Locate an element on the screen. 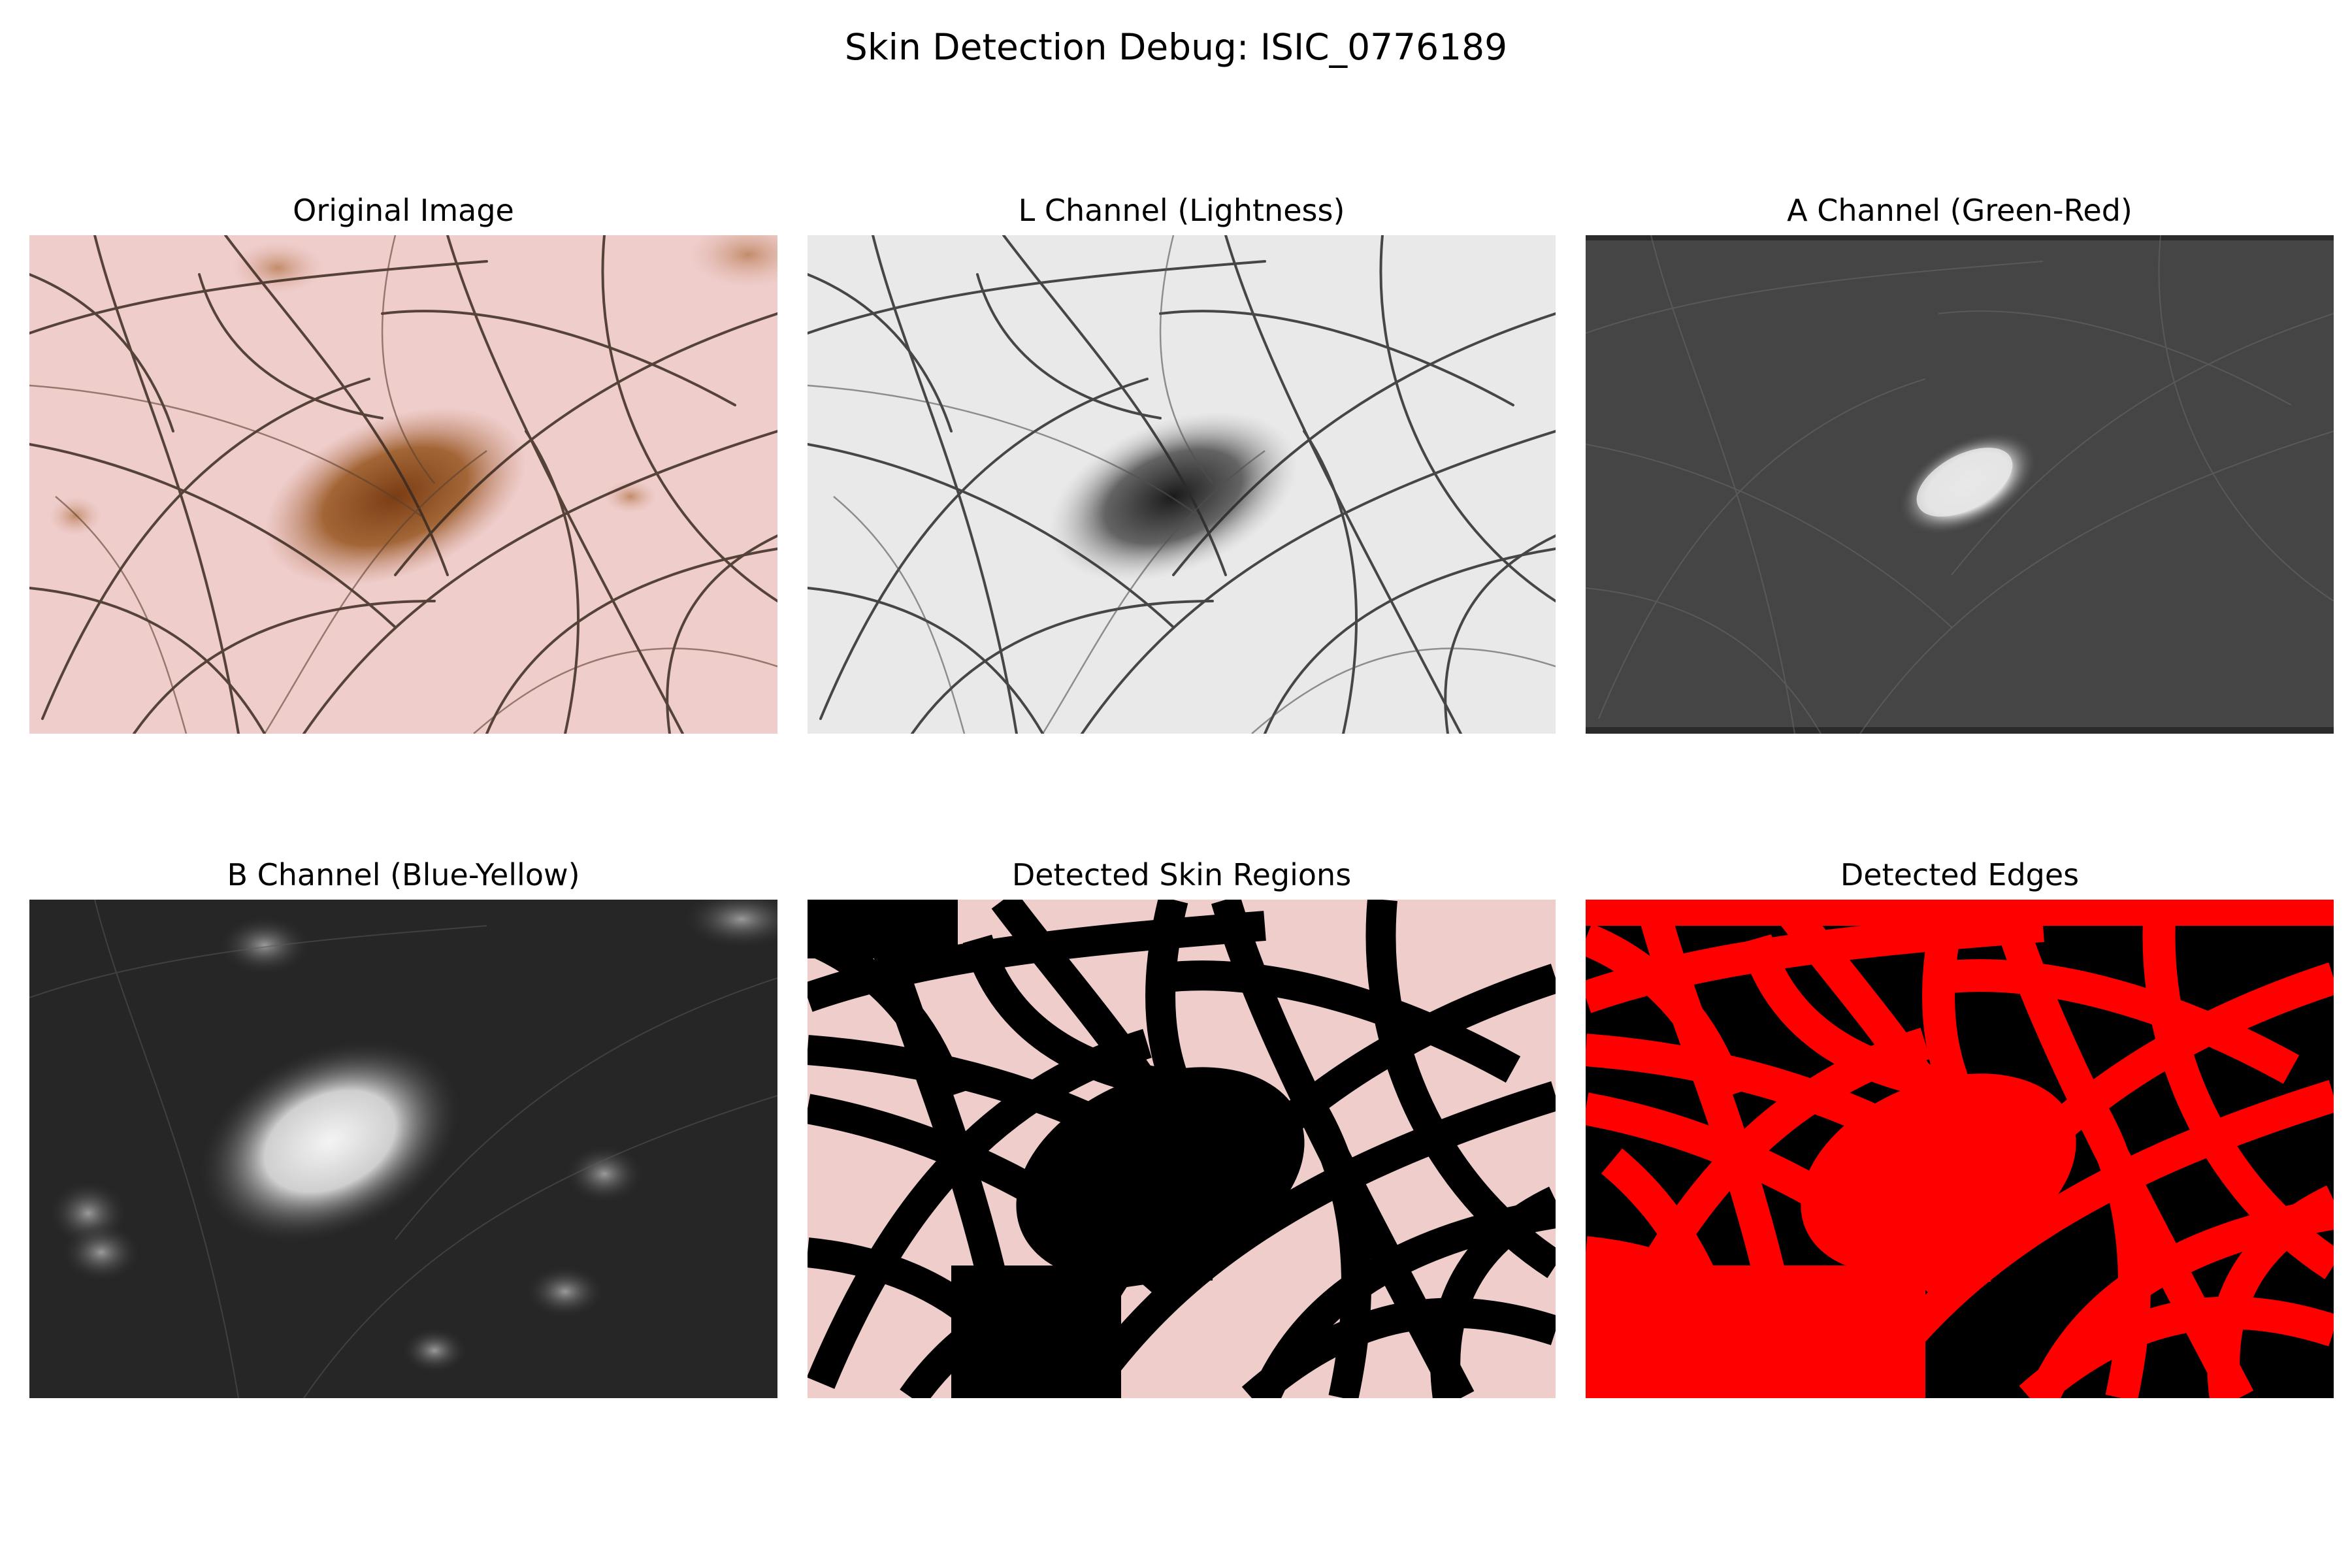  b-channel-image is located at coordinates (403, 1149).